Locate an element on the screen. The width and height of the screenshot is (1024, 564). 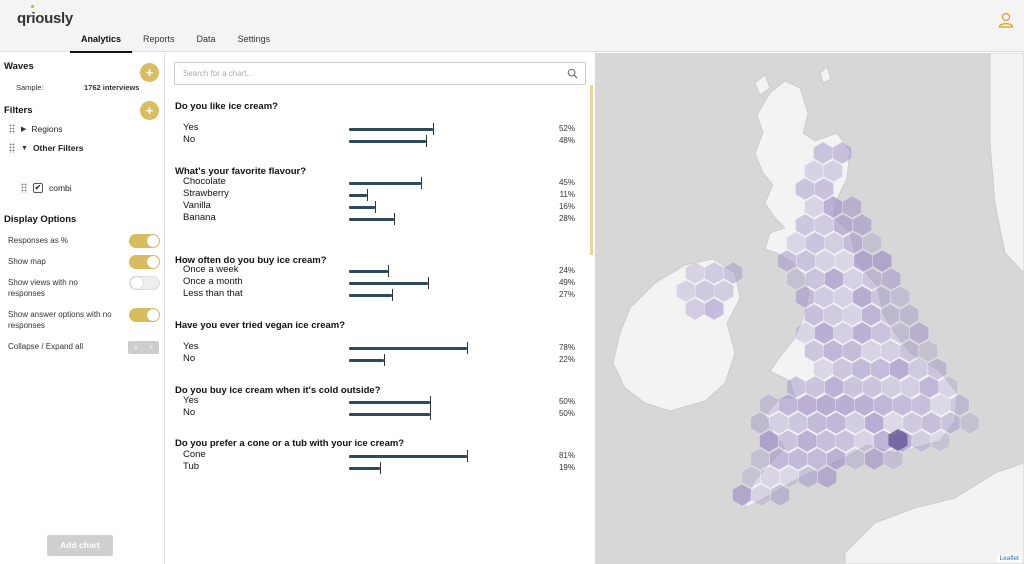
filter-label: combi is located at coordinates (60, 188).